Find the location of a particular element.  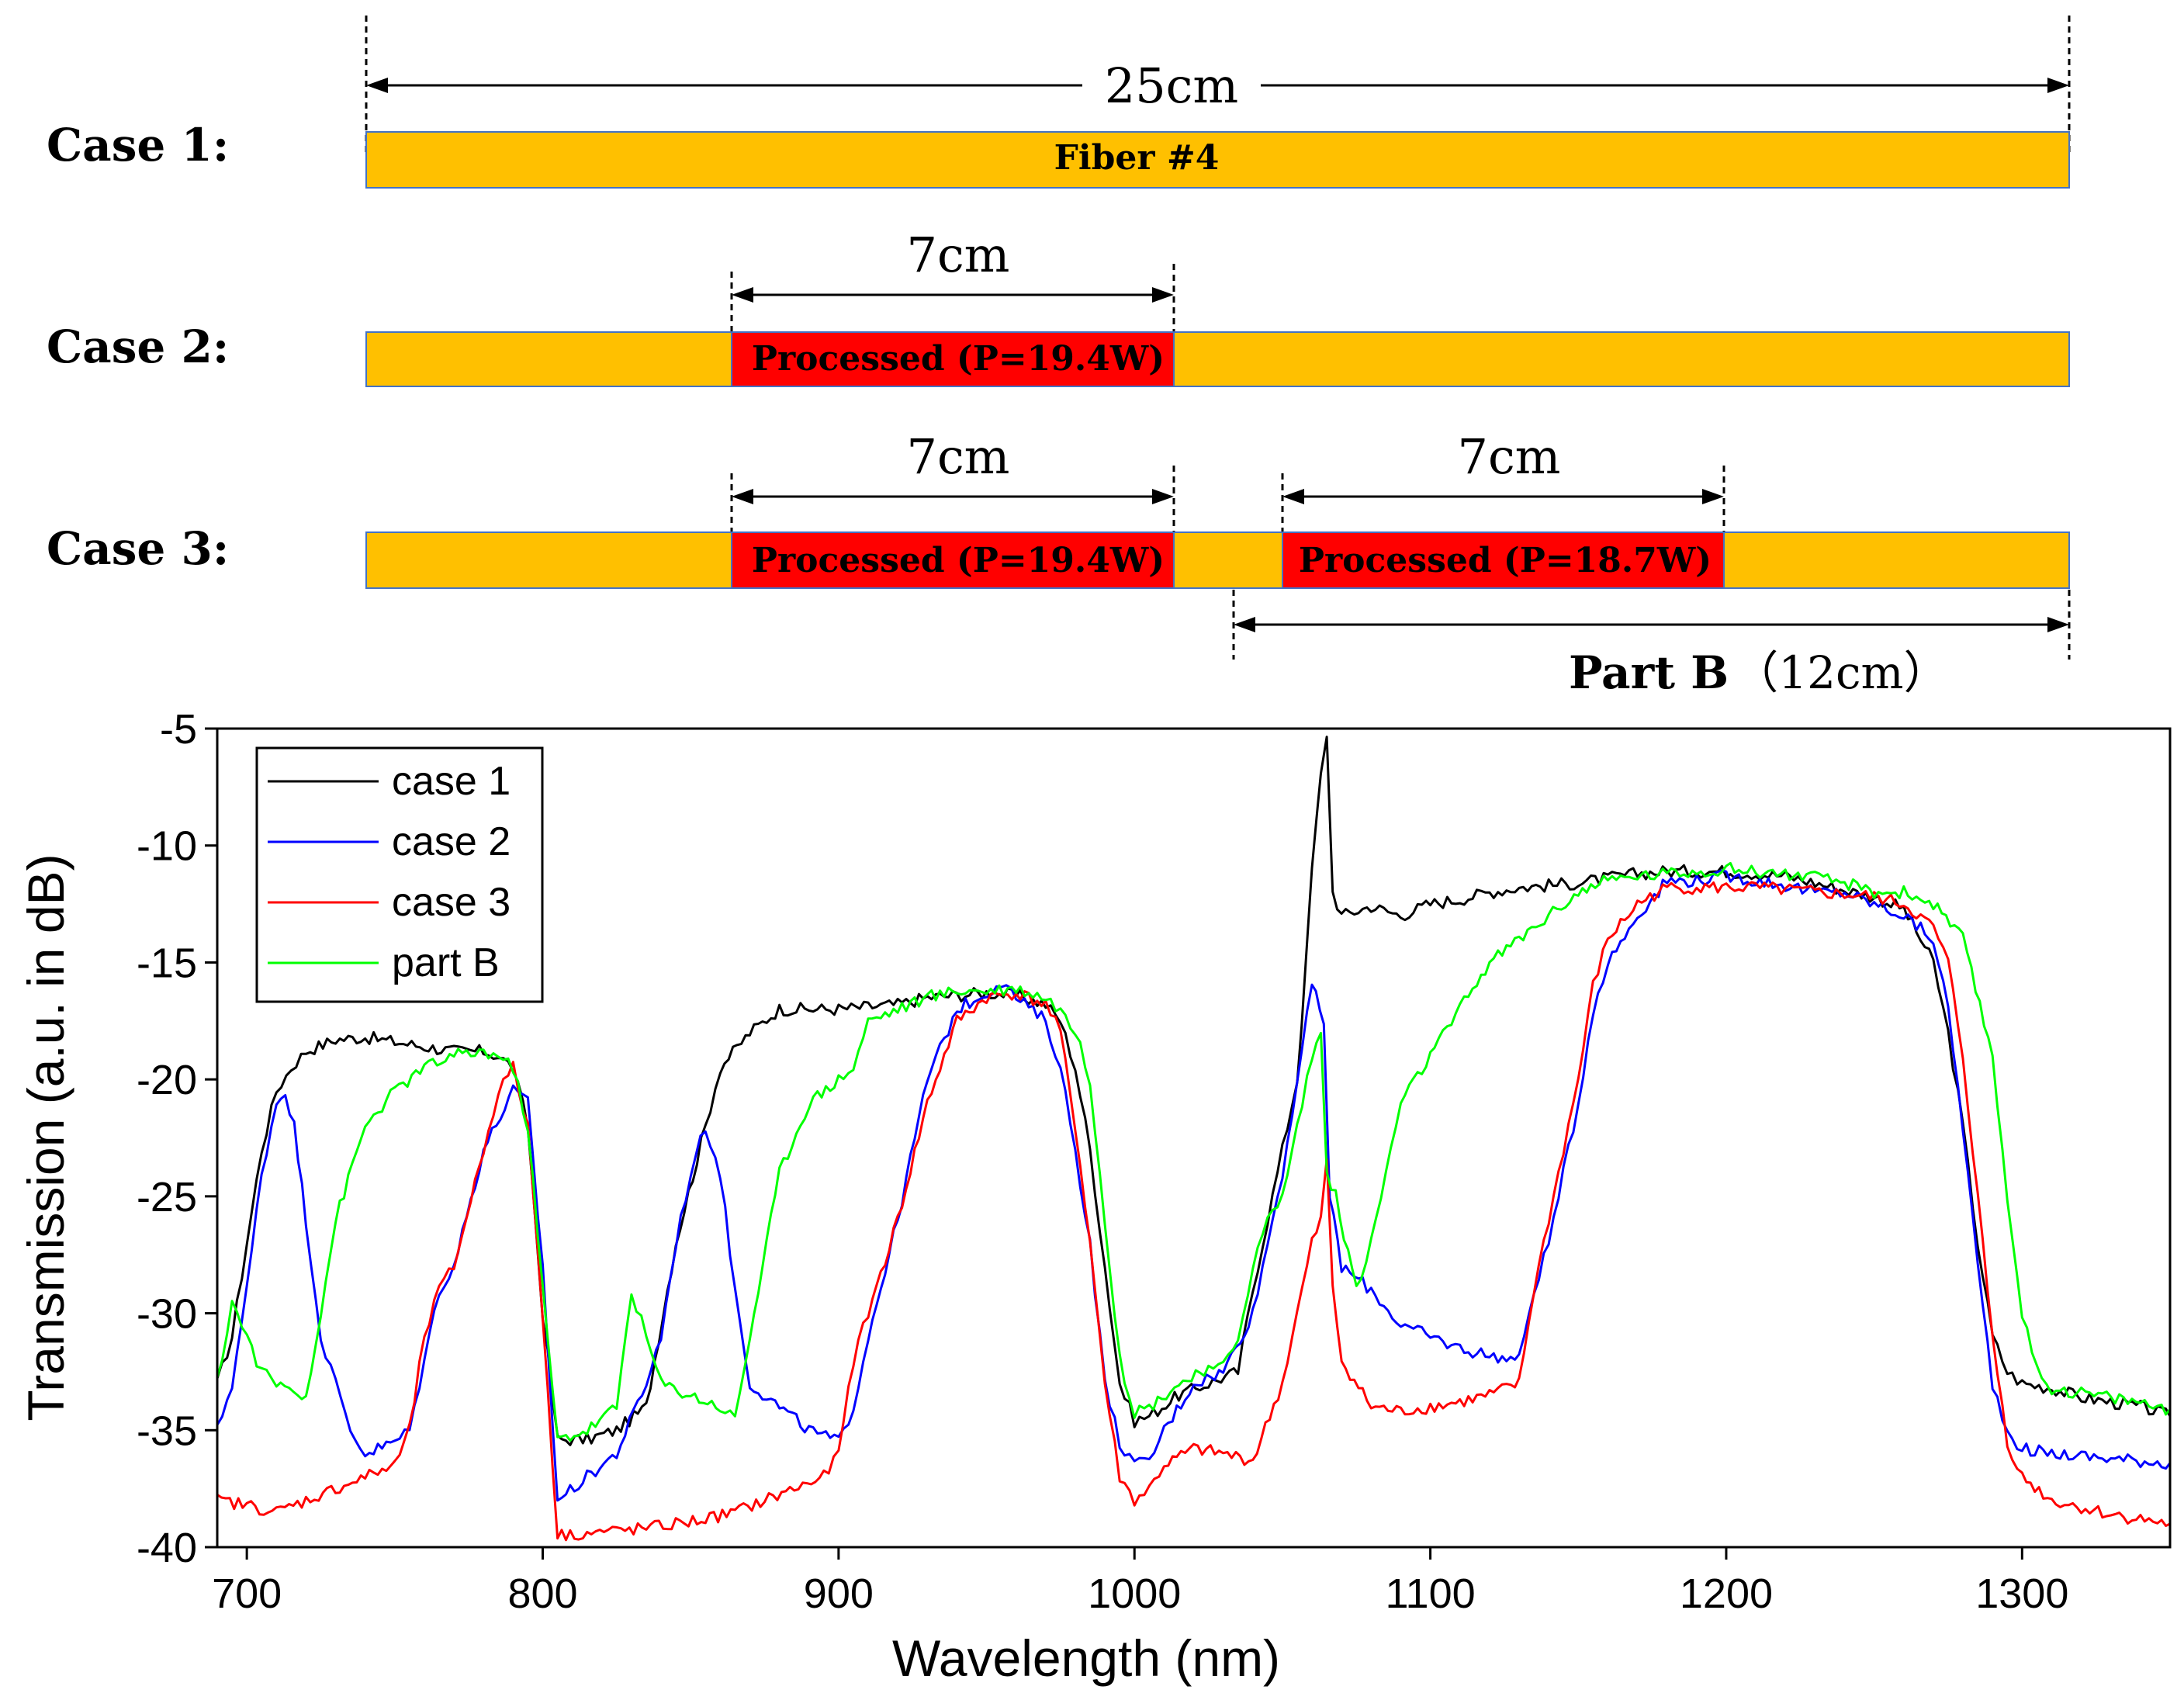

fiber-label: Fiber #4 is located at coordinates (1137, 158).